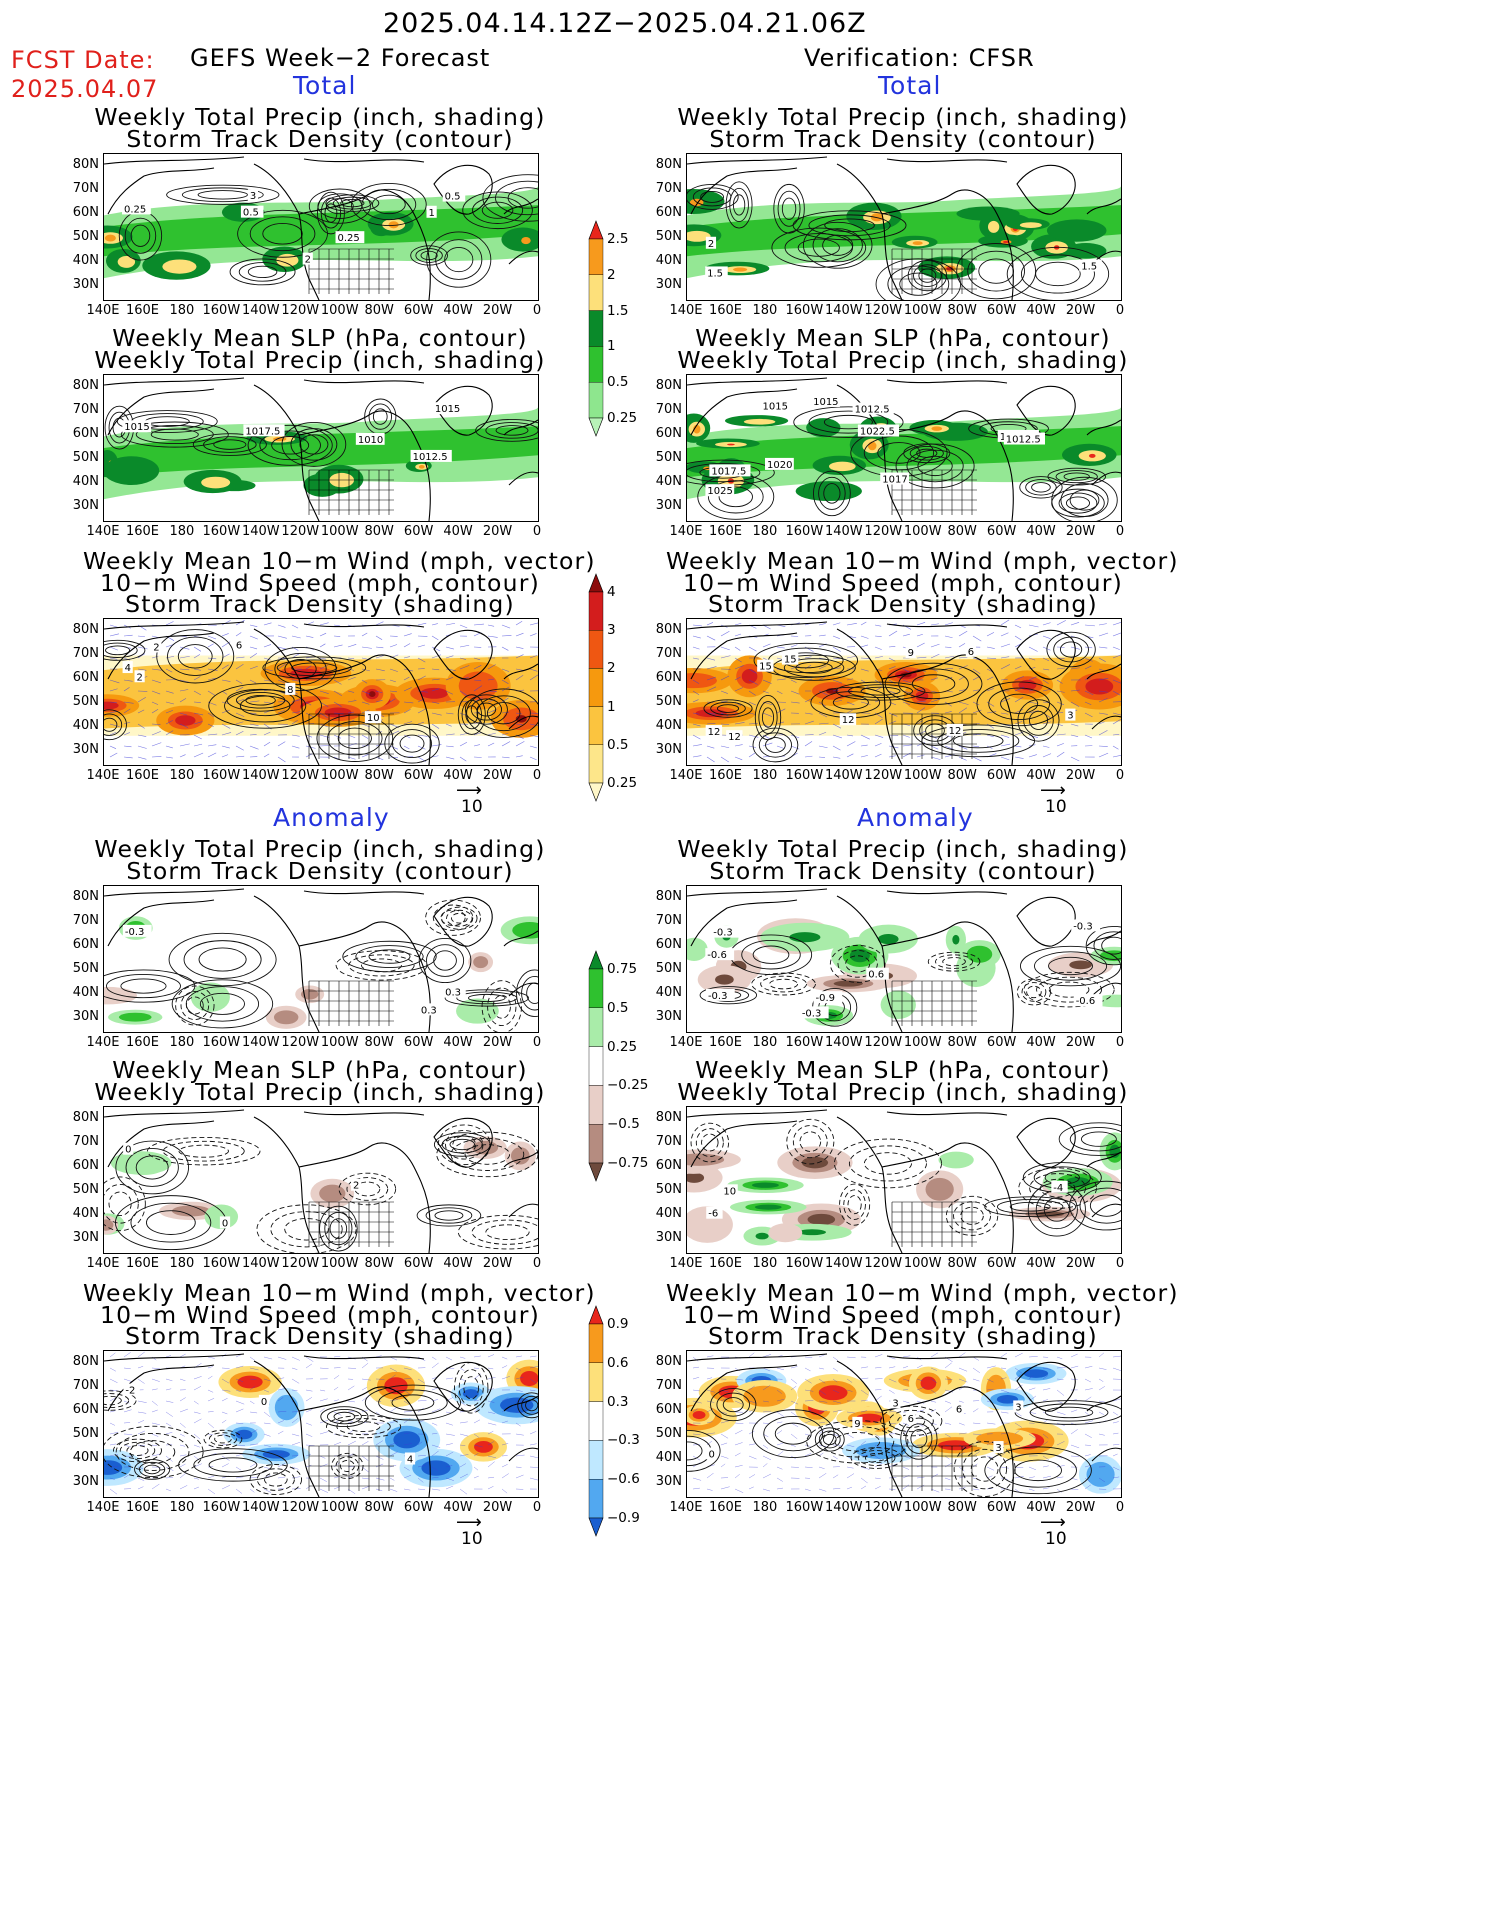  I want to click on right-anomaly-label: Anomaly, so click(915, 817).